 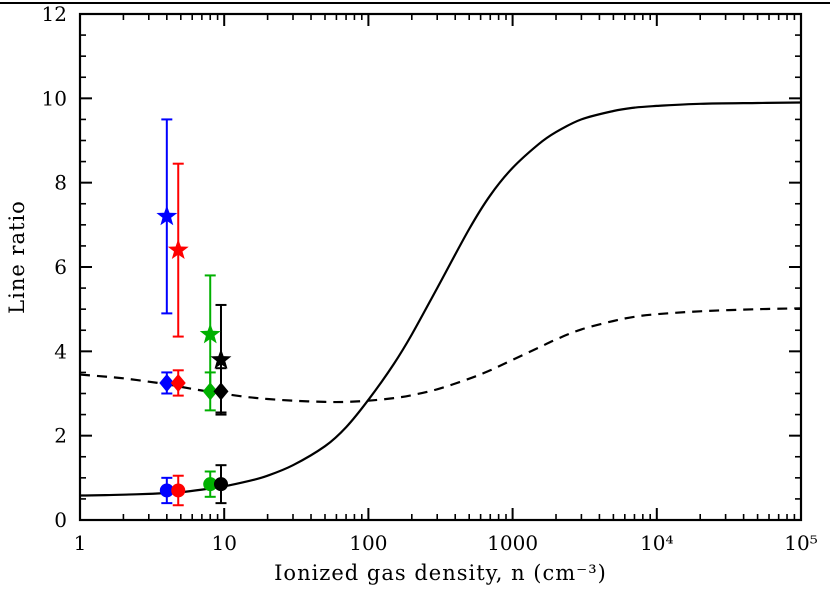 What do you see at coordinates (60, 267) in the screenshot?
I see `y-tick-label: 6` at bounding box center [60, 267].